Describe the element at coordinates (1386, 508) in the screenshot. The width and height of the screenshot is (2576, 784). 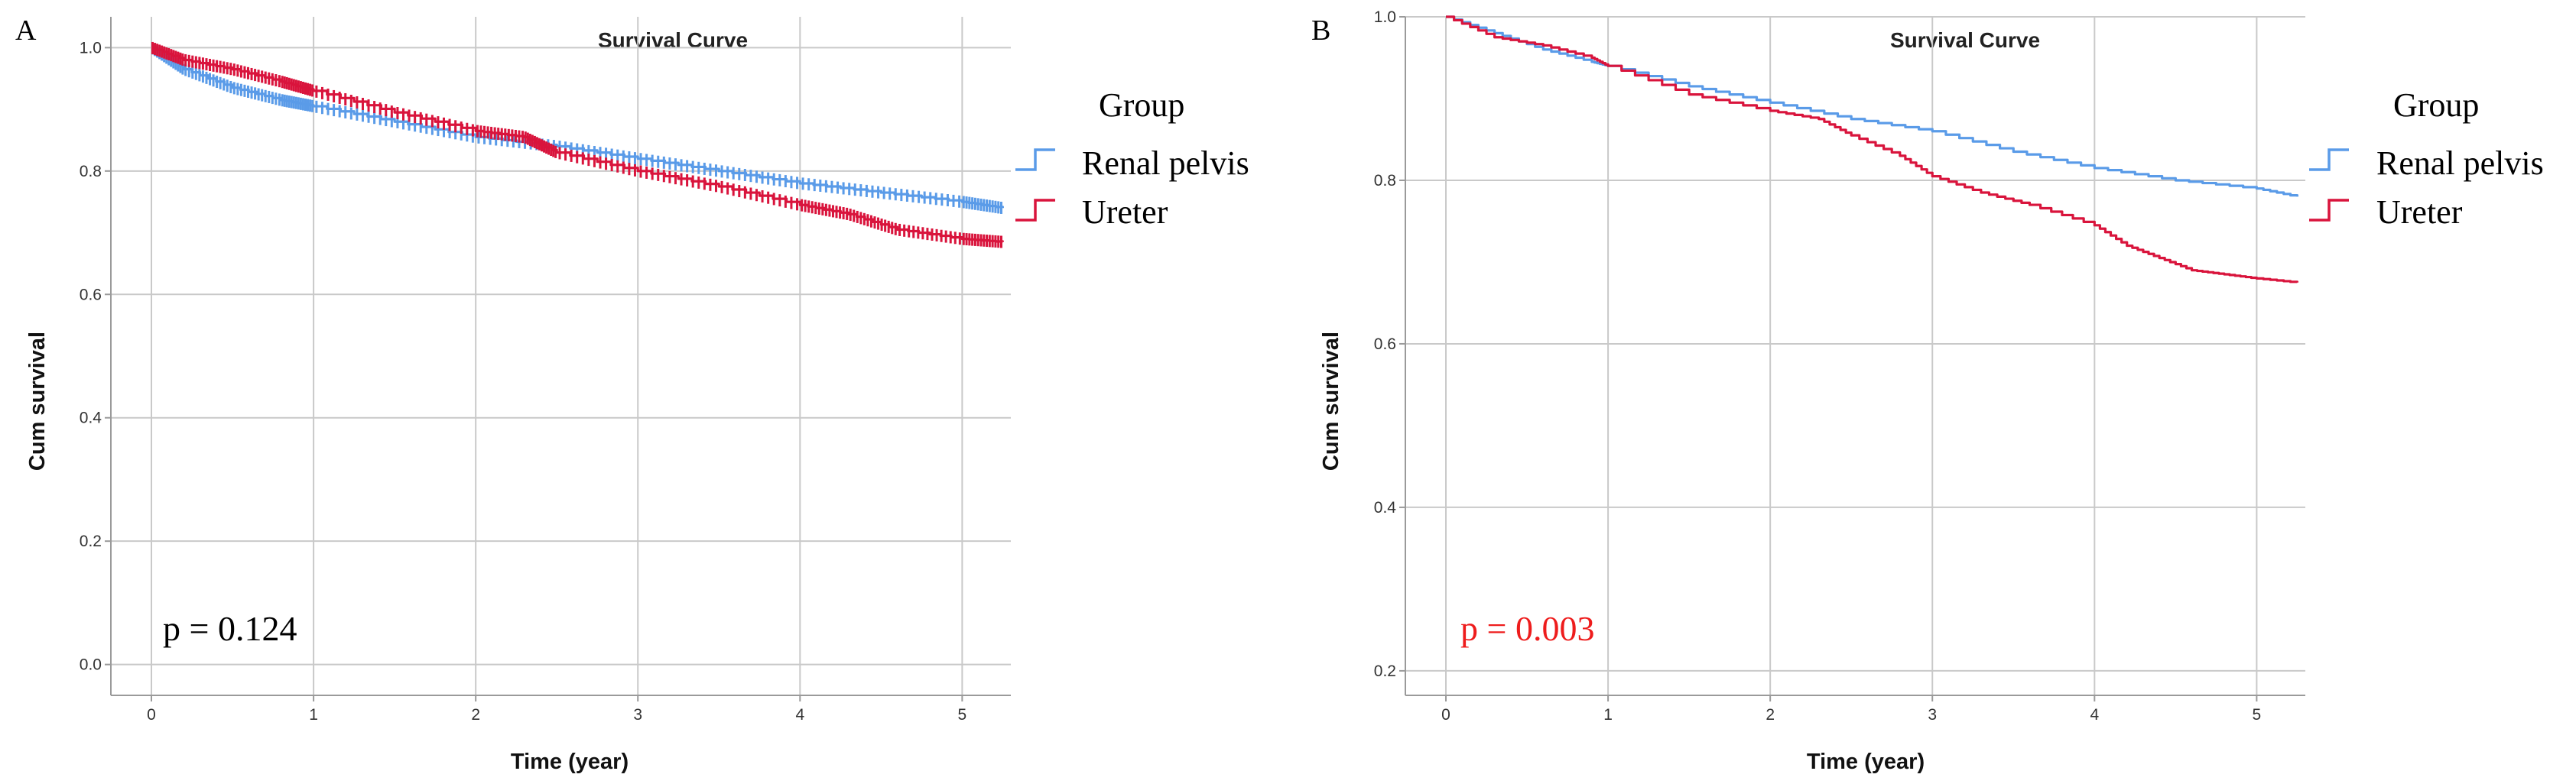
I see `y-tick-label-b: 0.4` at that location.